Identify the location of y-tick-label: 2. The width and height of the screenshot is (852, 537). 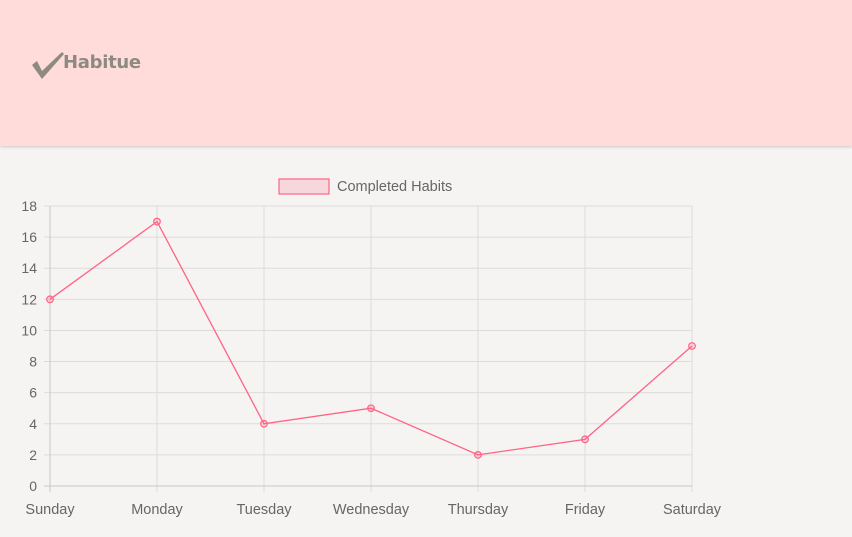
(33, 455).